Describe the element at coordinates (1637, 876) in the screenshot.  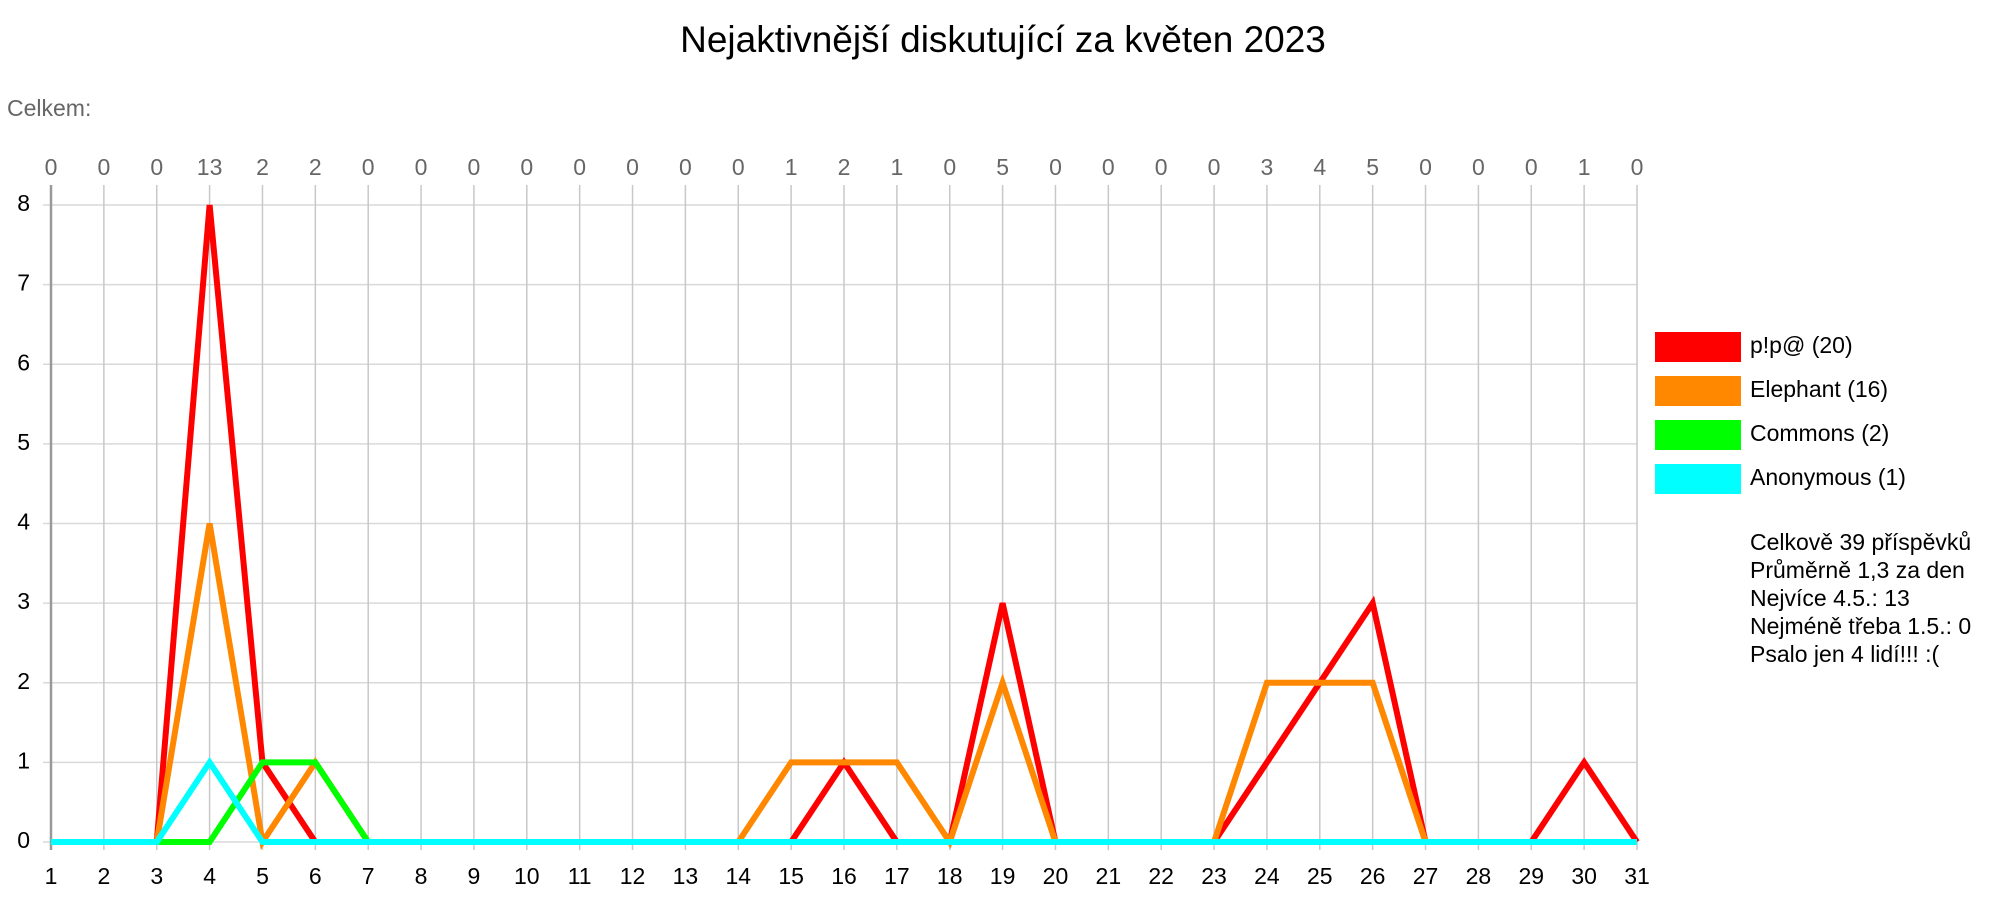
I see `x-tick-label: 31` at that location.